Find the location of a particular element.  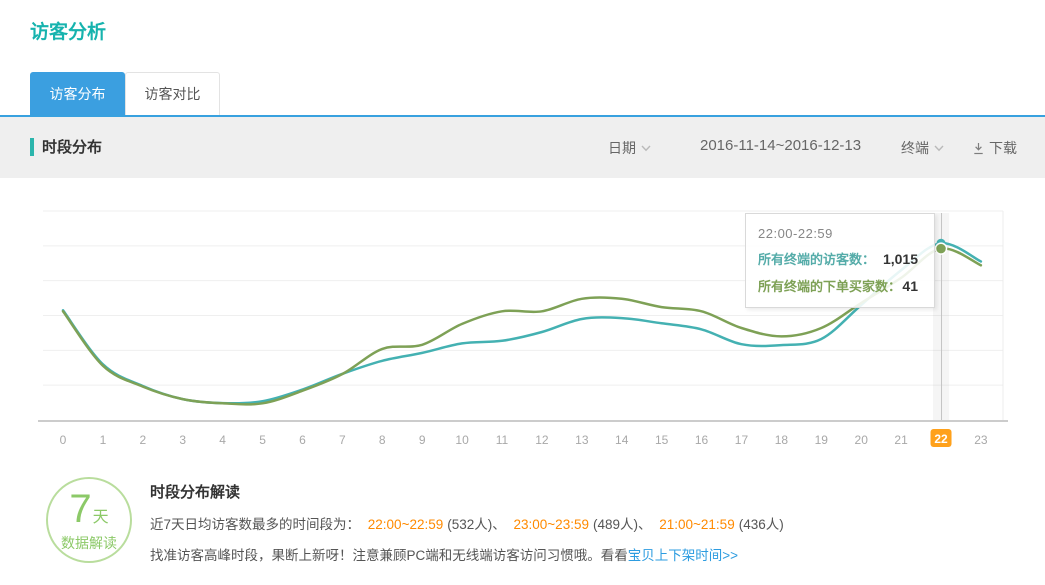

x-tick-label: 11 is located at coordinates (502, 440).